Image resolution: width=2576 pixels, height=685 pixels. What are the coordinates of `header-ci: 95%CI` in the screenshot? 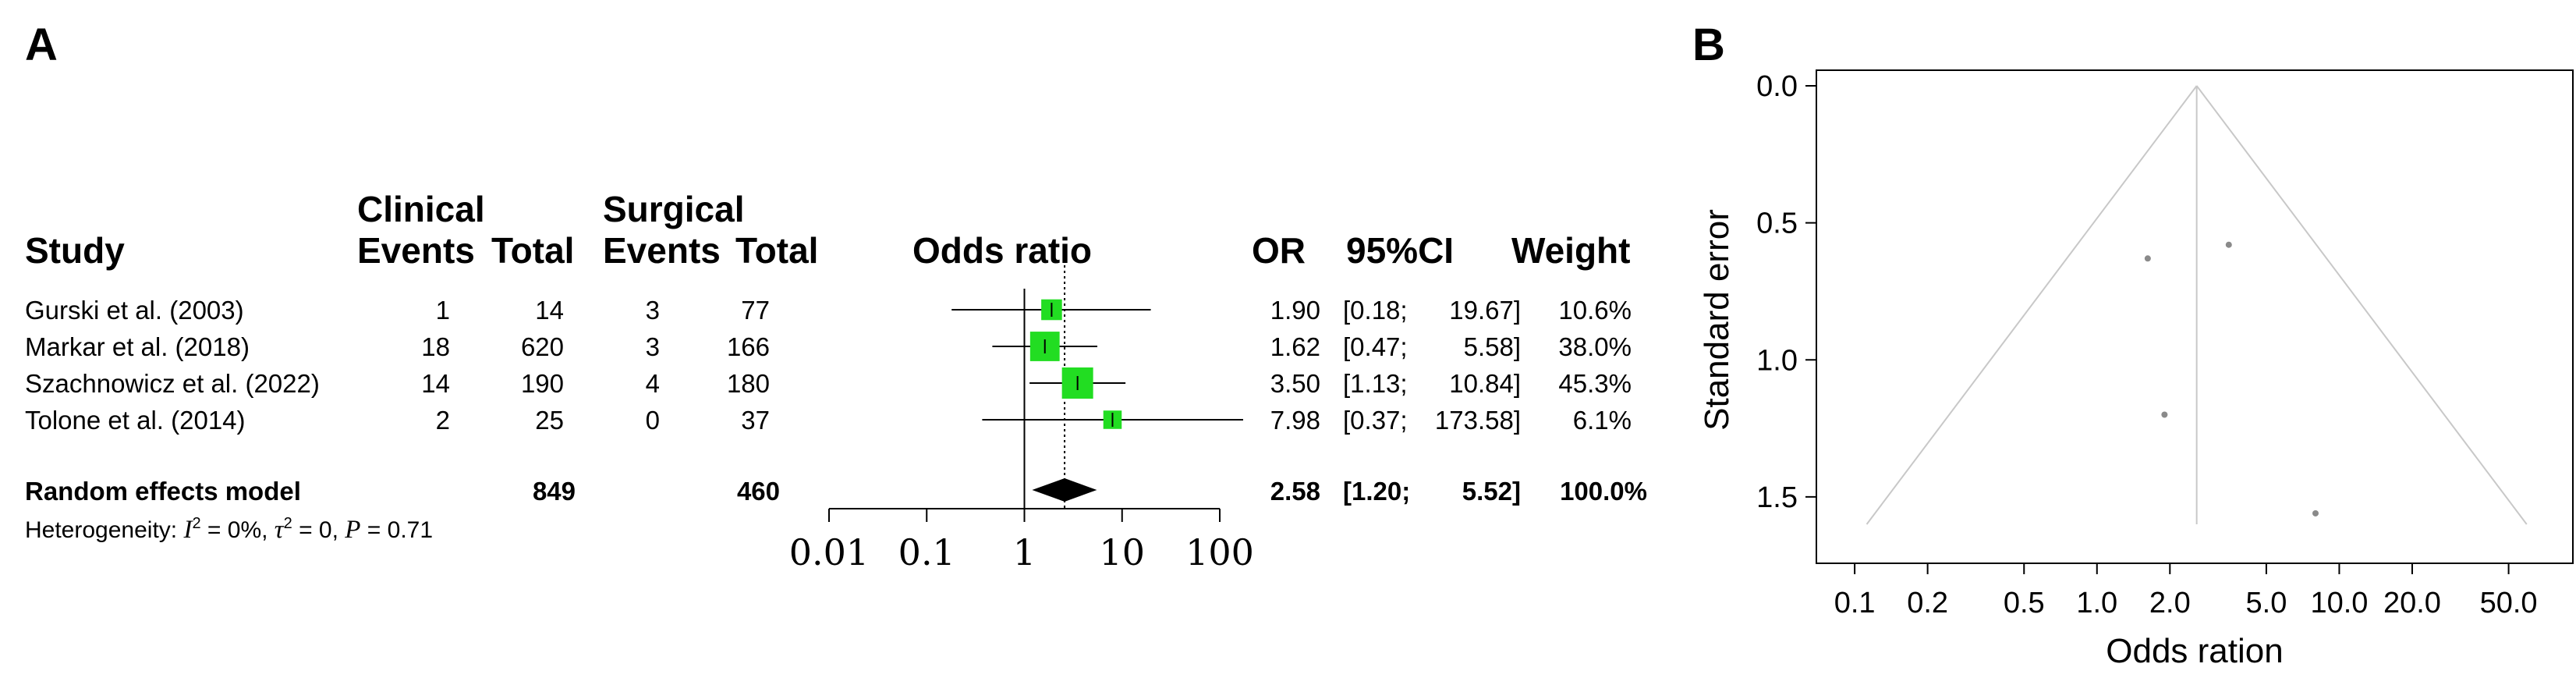 It's located at (1400, 250).